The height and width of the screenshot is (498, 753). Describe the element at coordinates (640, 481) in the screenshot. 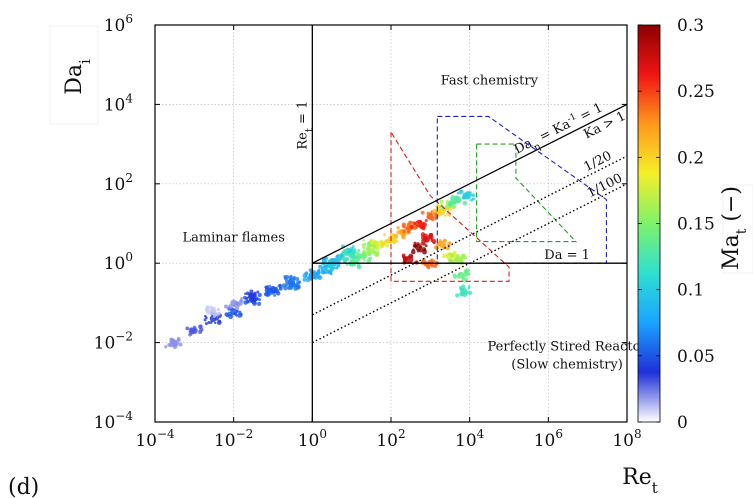

I see `x-axis-title: Ret` at that location.